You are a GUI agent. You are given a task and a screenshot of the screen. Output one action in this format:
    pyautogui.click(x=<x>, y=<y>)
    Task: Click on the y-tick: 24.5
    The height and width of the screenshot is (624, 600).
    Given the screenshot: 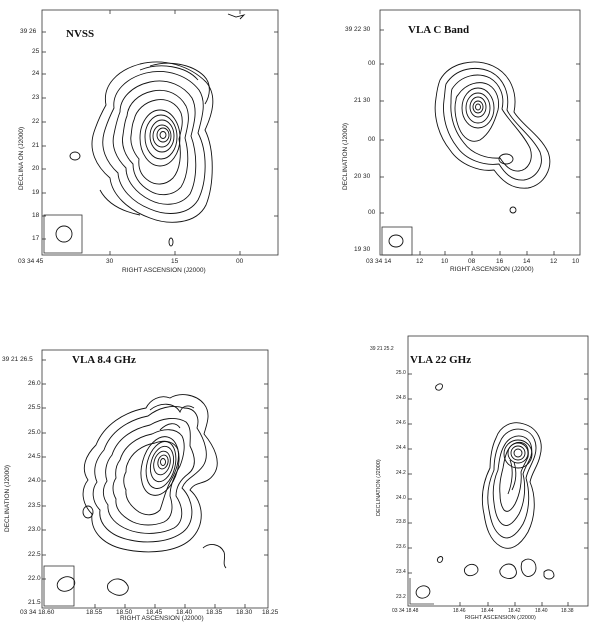 What is the action you would take?
    pyautogui.click(x=34, y=456)
    